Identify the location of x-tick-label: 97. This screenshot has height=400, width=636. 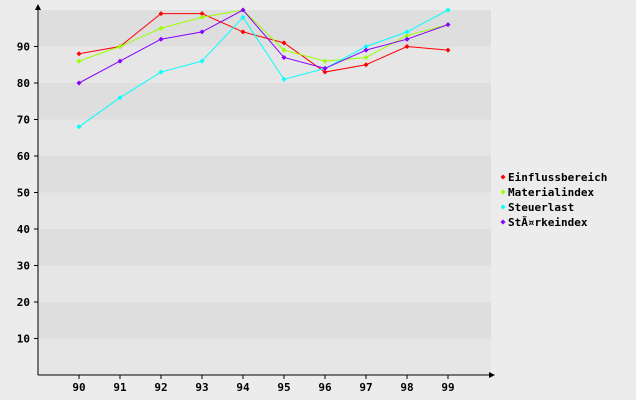
(365, 387).